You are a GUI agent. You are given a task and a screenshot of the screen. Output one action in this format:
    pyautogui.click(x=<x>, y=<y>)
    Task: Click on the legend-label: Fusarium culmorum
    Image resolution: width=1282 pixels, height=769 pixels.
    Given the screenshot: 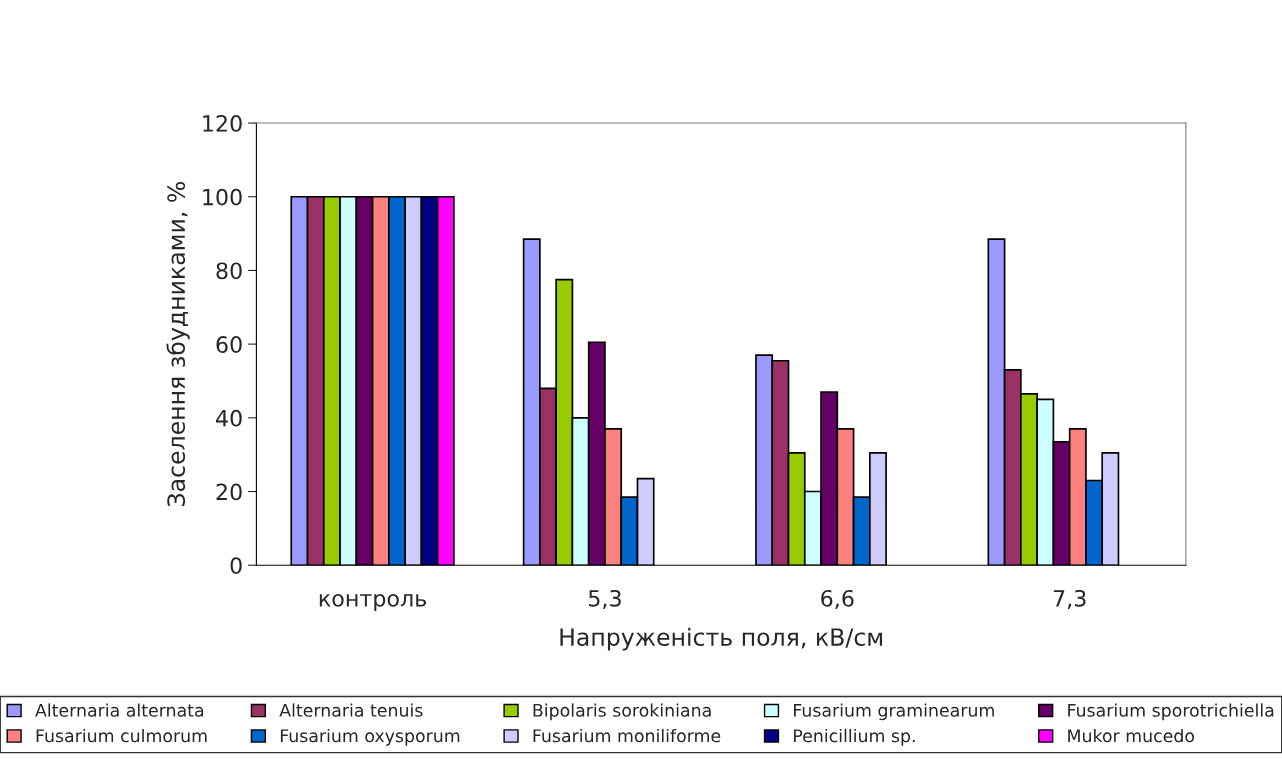 What is the action you would take?
    pyautogui.click(x=121, y=735)
    